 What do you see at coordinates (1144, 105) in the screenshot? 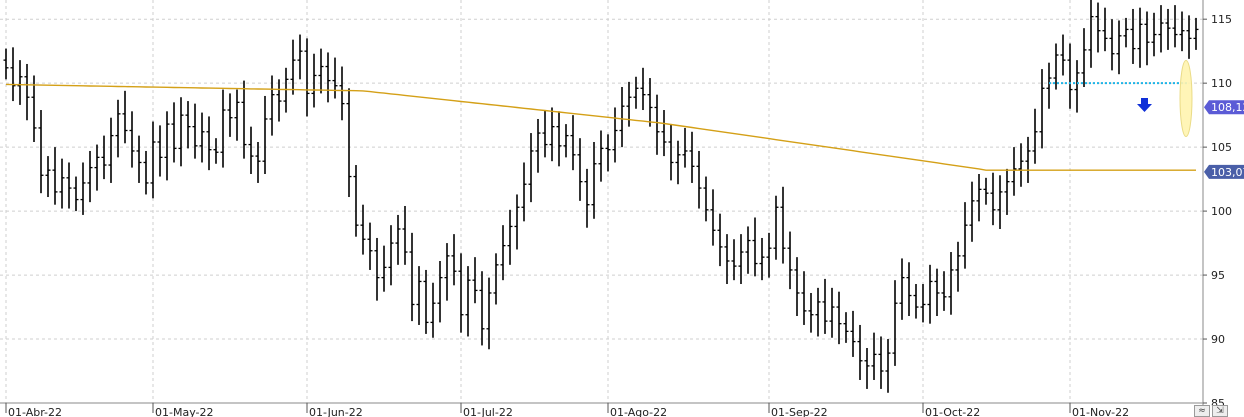
I see `sell-signal-arrow-icon` at bounding box center [1144, 105].